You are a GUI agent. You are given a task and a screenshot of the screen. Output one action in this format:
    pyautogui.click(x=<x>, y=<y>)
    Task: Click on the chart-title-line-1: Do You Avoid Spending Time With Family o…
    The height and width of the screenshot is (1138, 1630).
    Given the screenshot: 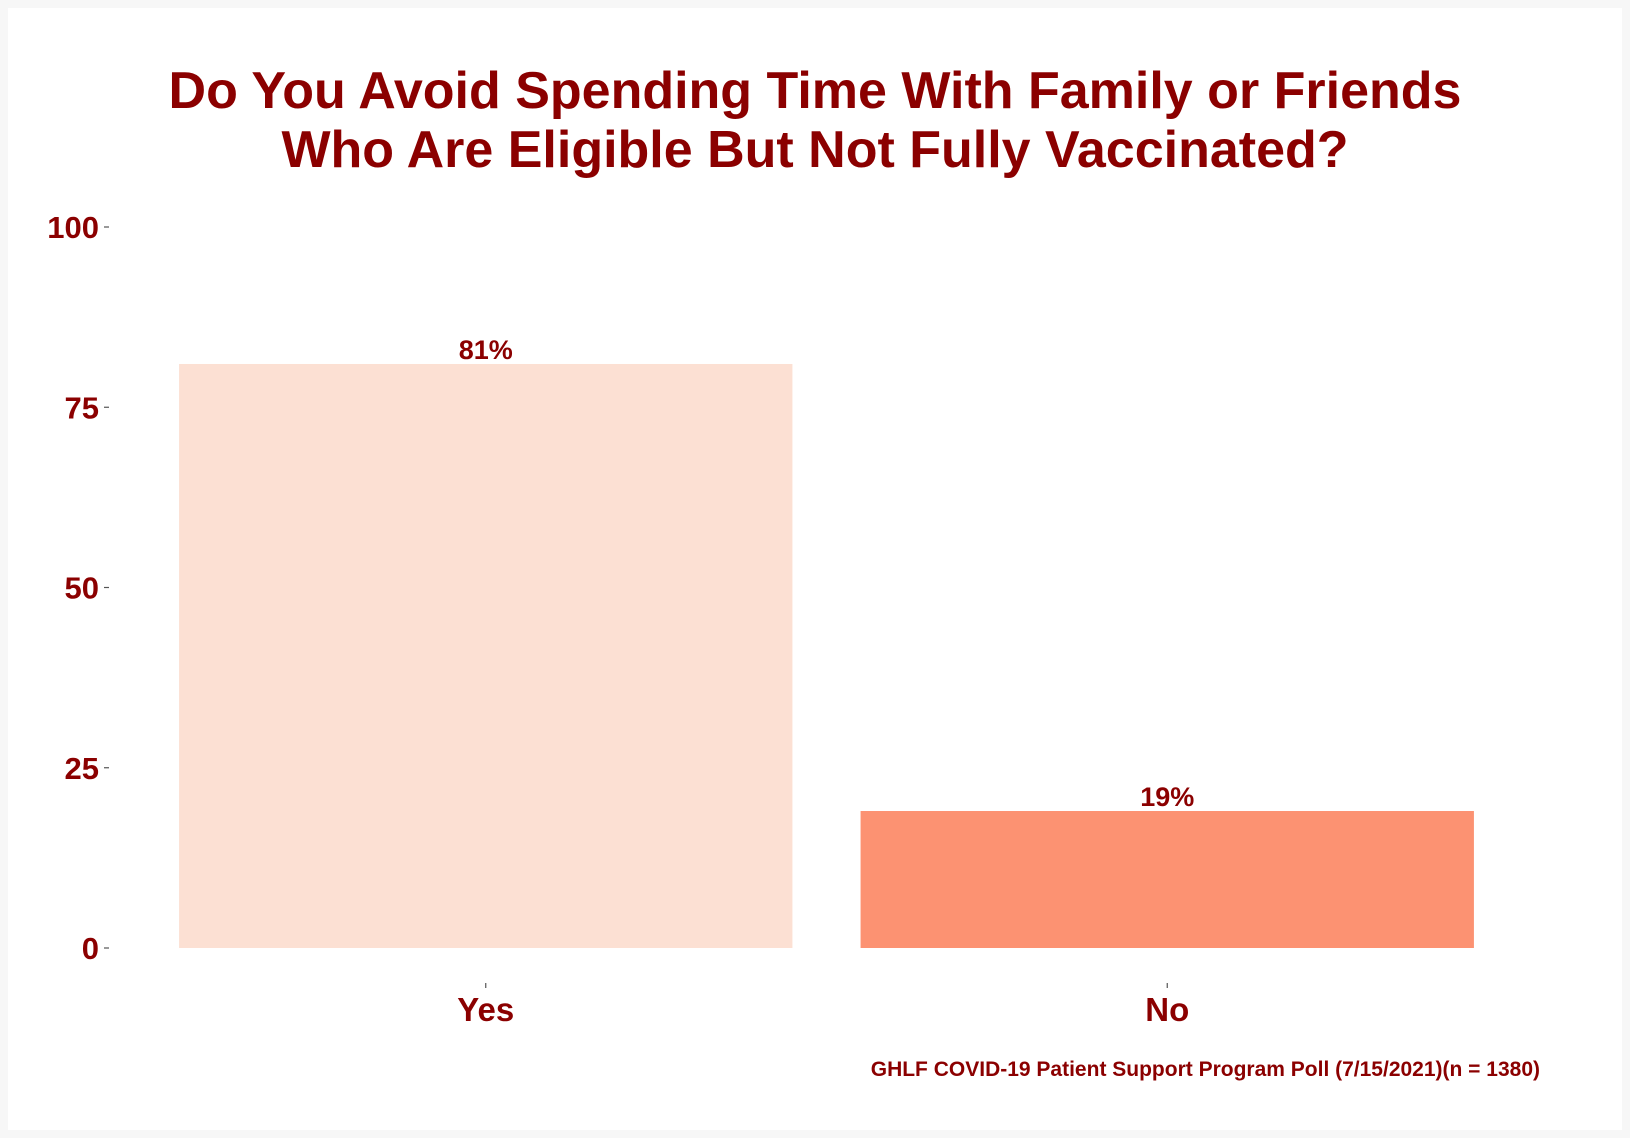 What is the action you would take?
    pyautogui.click(x=815, y=91)
    